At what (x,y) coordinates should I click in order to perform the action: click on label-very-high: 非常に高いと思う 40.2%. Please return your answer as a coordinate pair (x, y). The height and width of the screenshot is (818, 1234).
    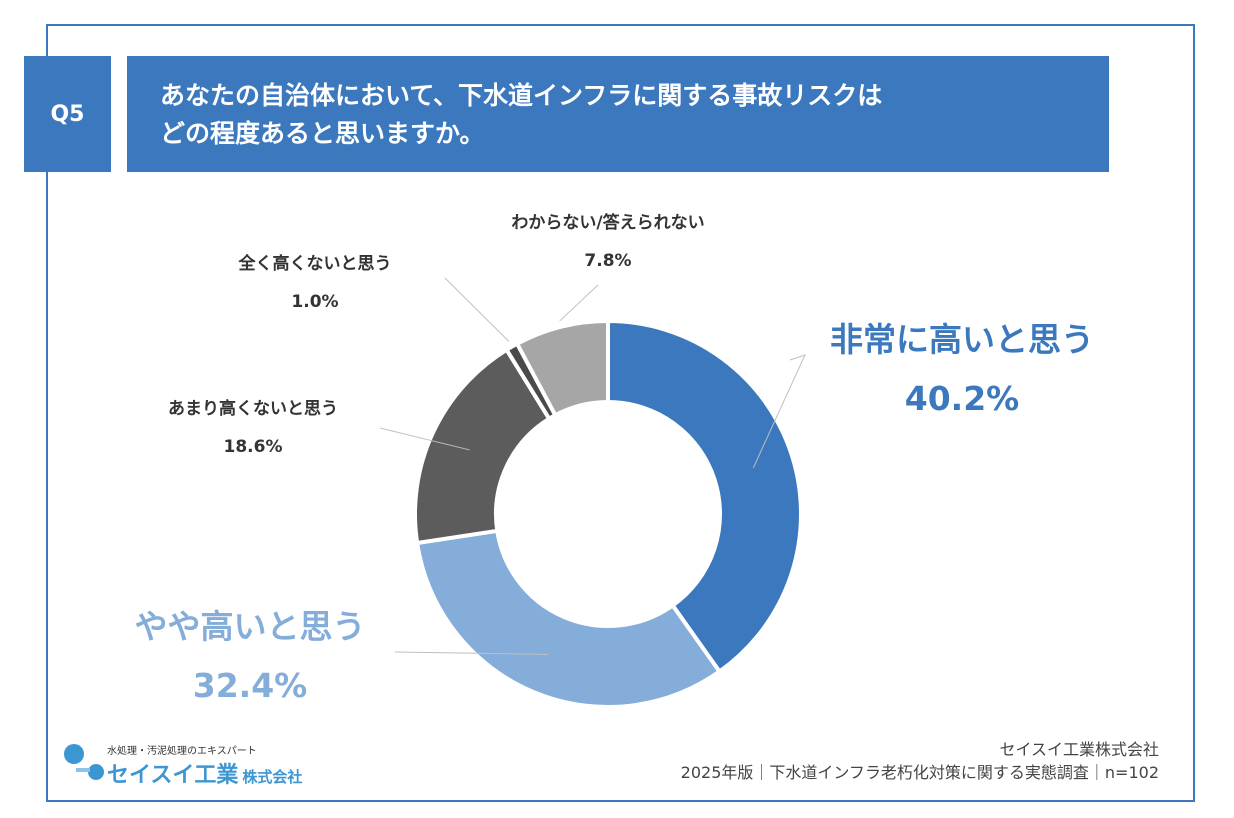
    Looking at the image, I should click on (962, 365).